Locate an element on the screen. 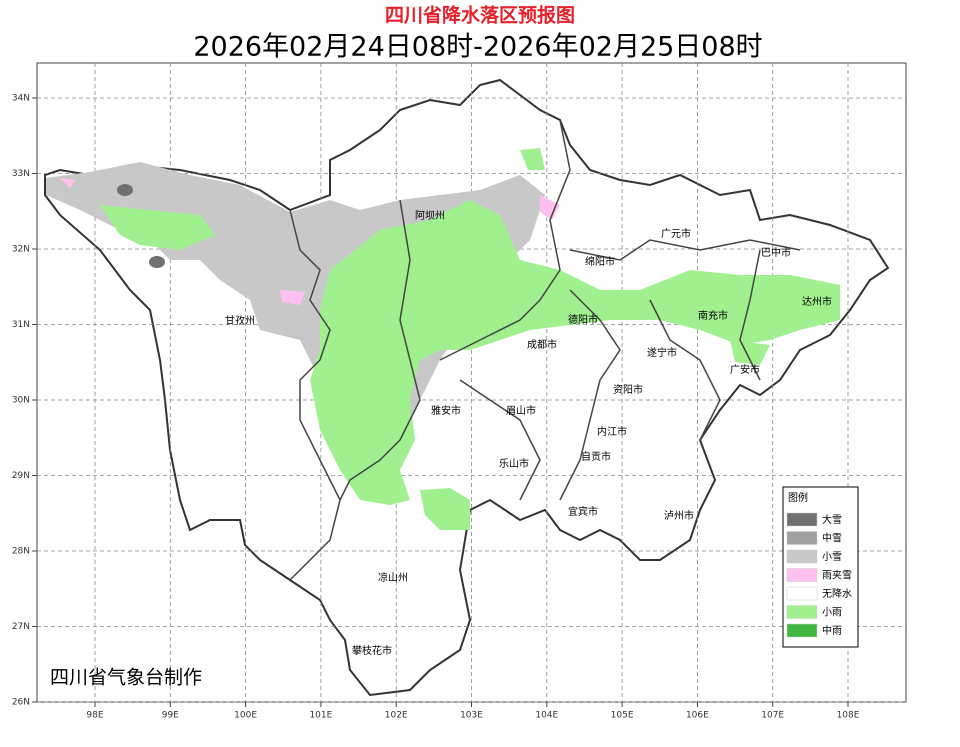 This screenshot has height=747, width=960. lat-tick-label: 32N is located at coordinates (21, 250).